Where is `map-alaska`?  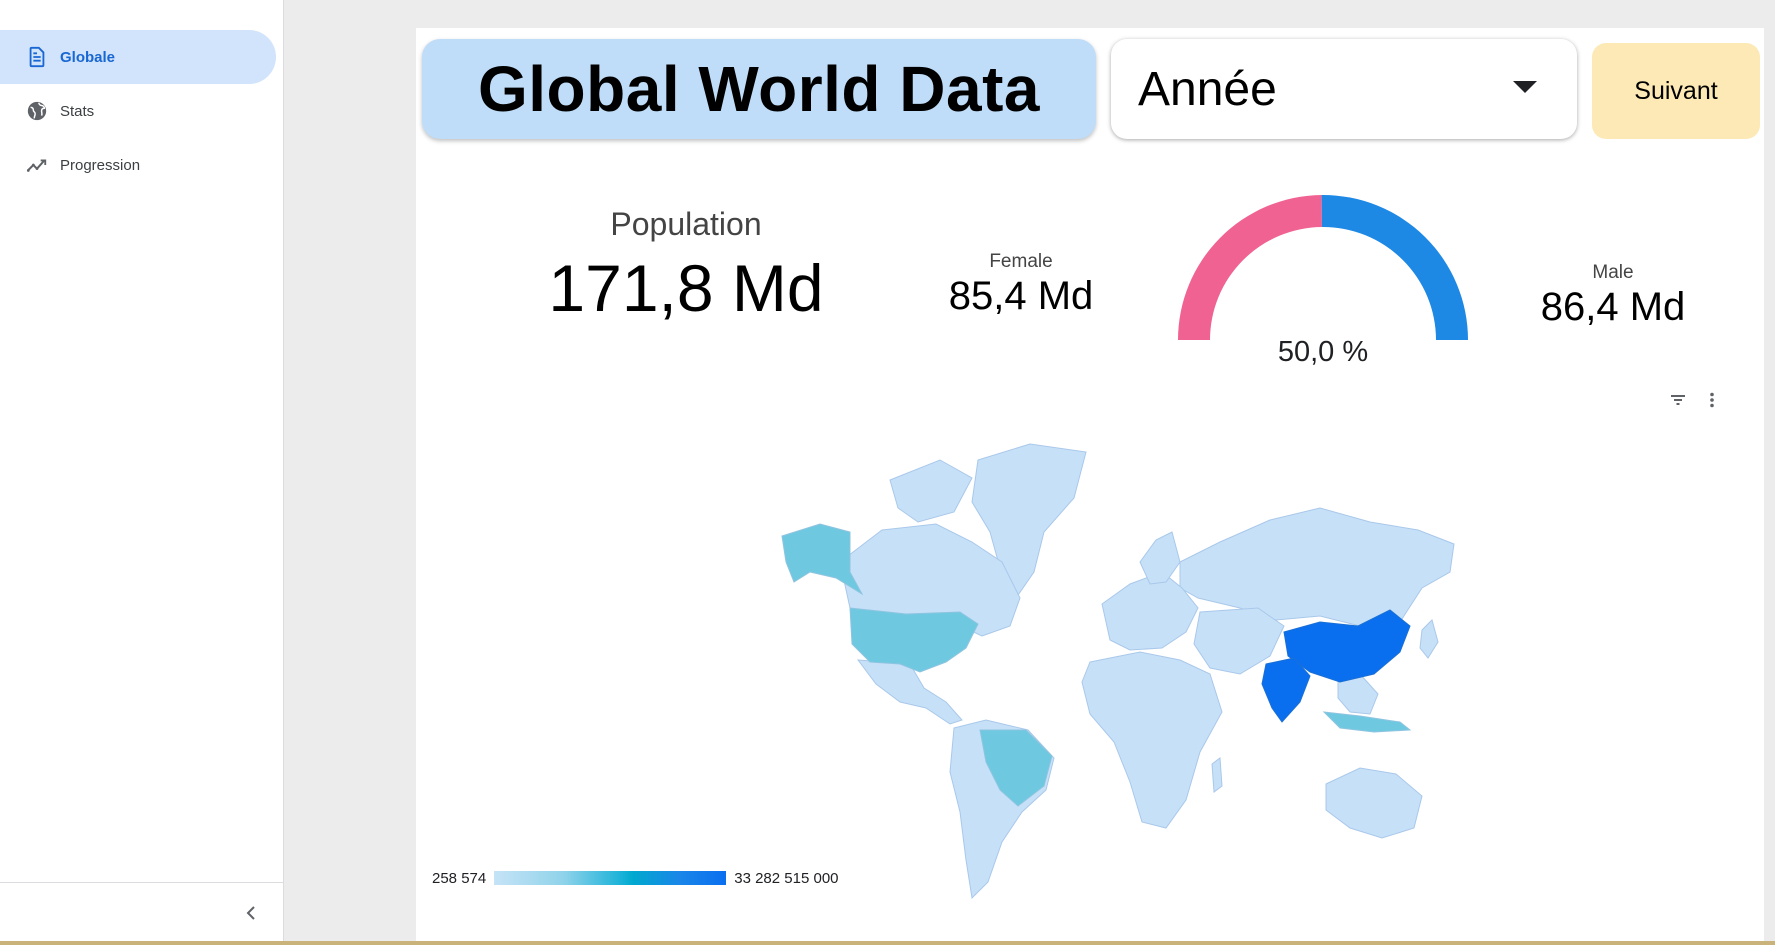 map-alaska is located at coordinates (822, 559).